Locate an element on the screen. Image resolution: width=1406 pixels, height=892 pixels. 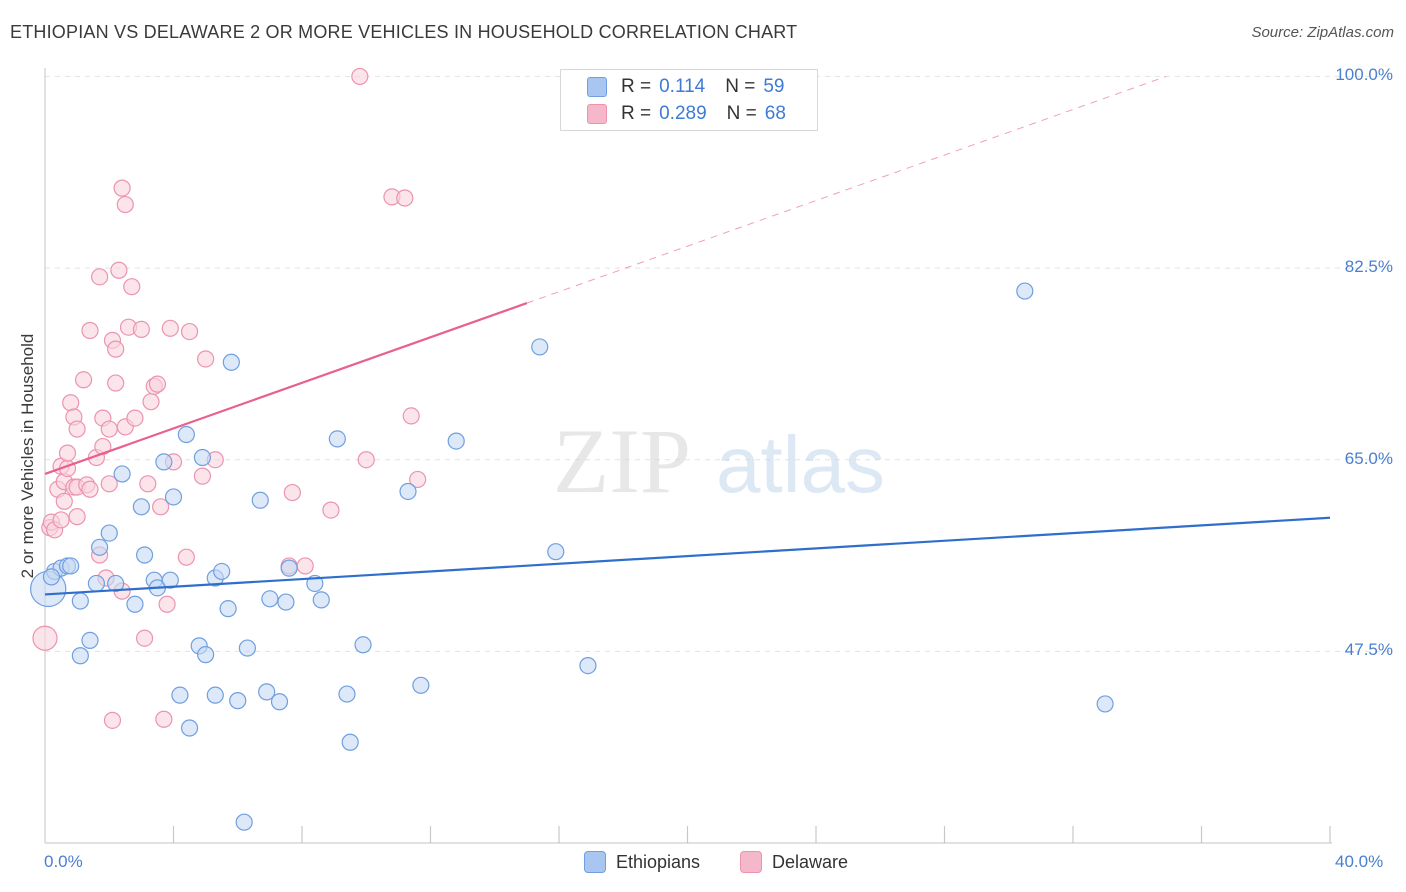
legend-row-ethiopians: R = 0.114 N = 59 is located at coordinates (686, 87).